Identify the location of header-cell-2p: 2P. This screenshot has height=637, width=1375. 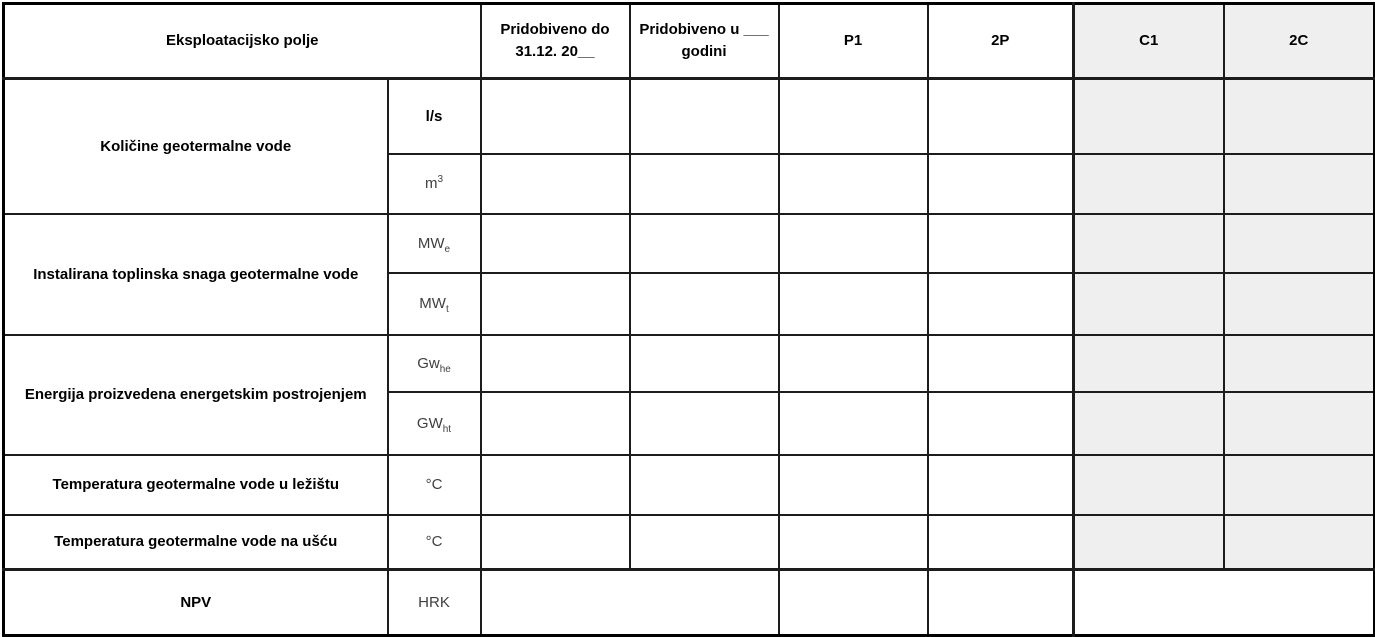
(1000, 41).